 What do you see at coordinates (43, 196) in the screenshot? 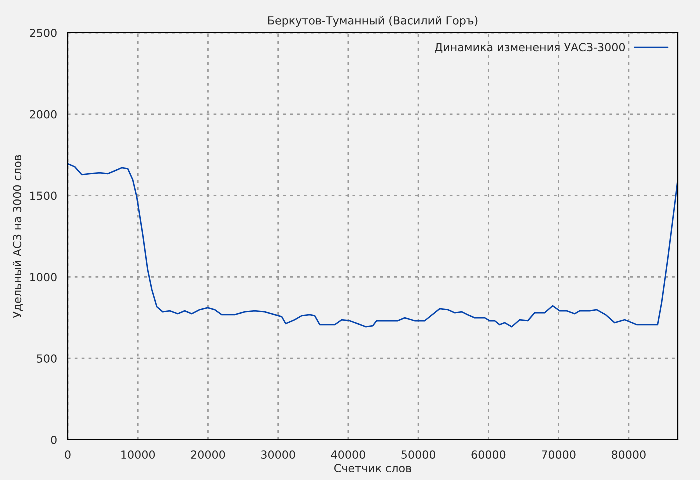
I see `y-tick-label: 1500` at bounding box center [43, 196].